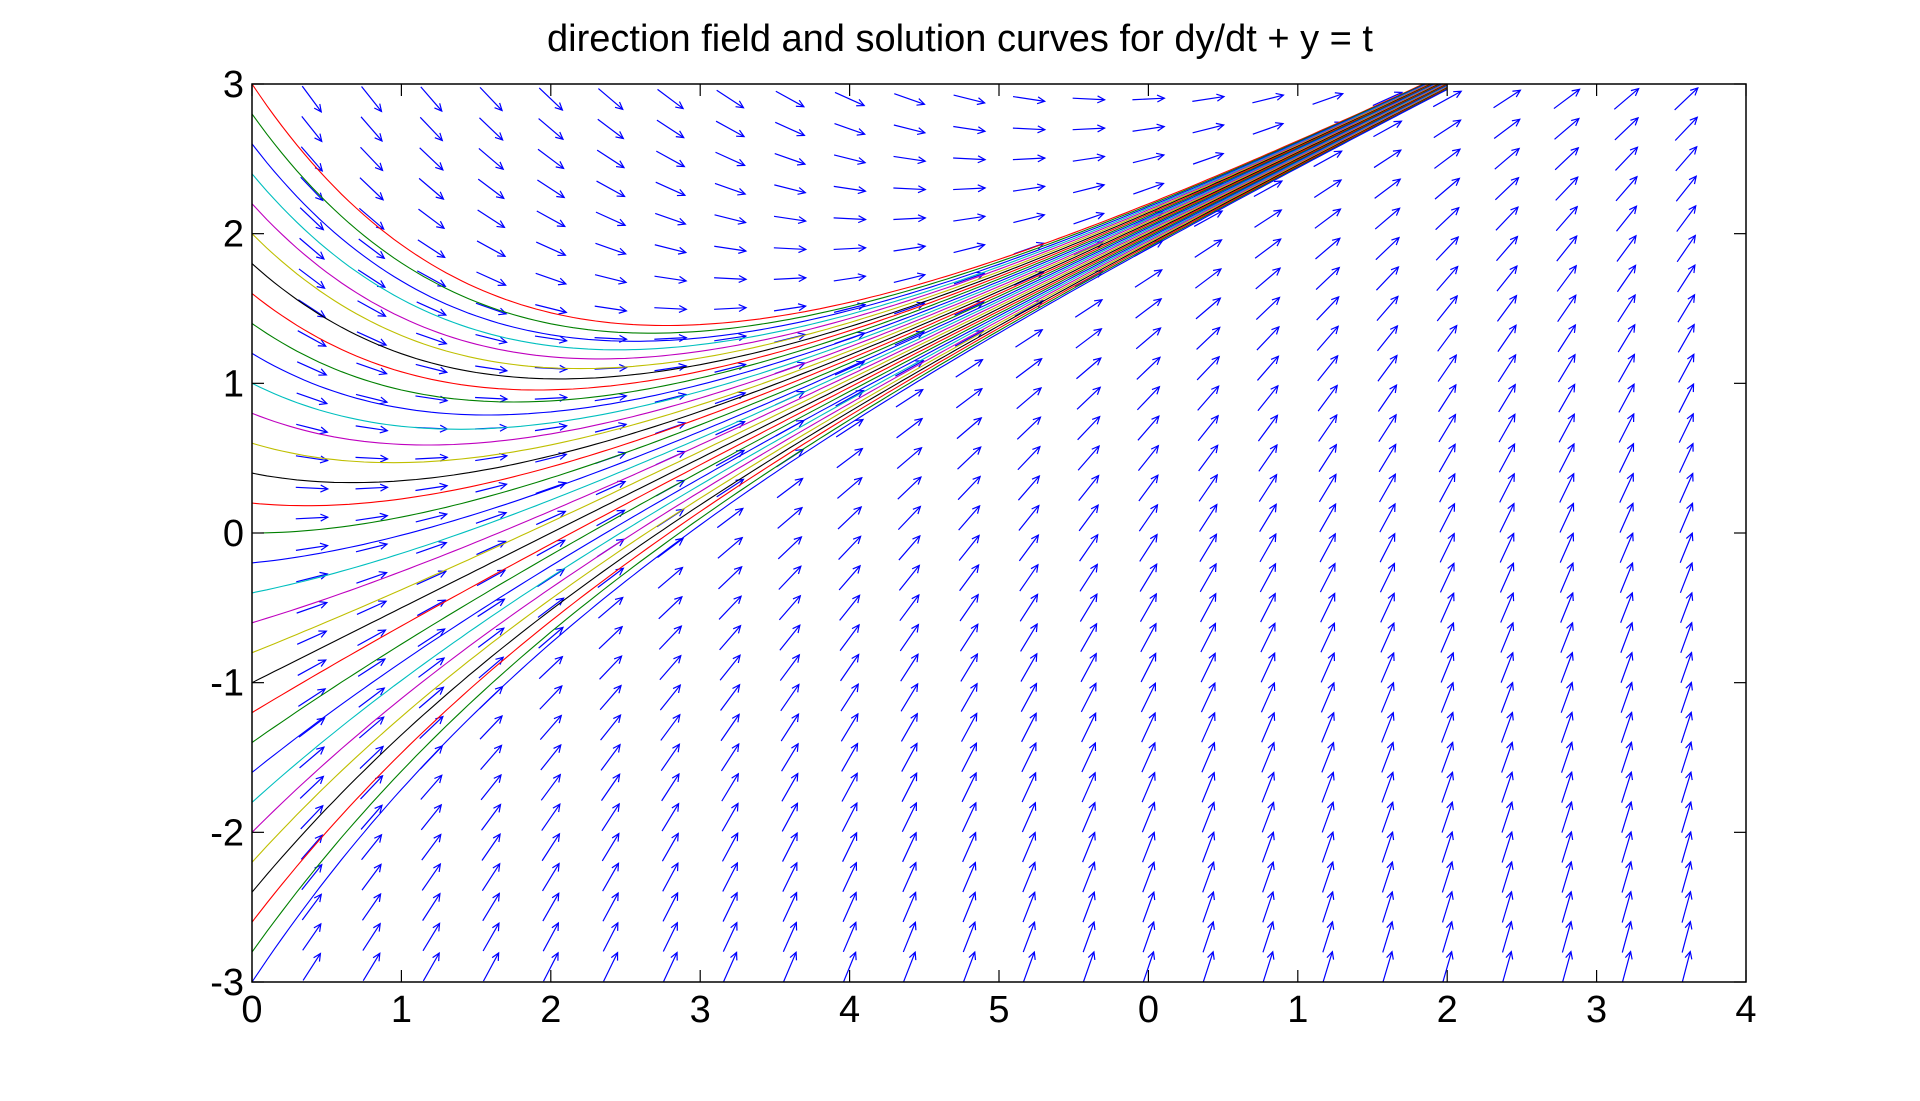 This screenshot has width=1920, height=1101. What do you see at coordinates (1745, 1010) in the screenshot?
I see `x-tick-label: 4` at bounding box center [1745, 1010].